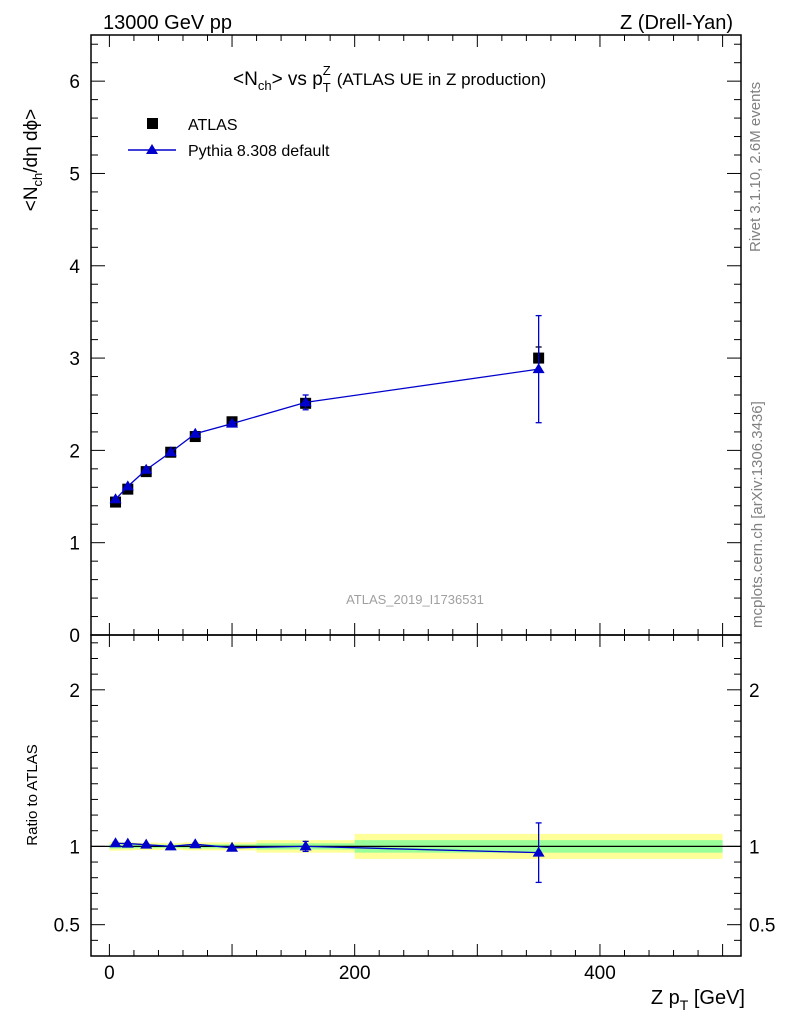 This screenshot has width=786, height=1024. I want to click on title-main-sub2: T, so click(327, 87).